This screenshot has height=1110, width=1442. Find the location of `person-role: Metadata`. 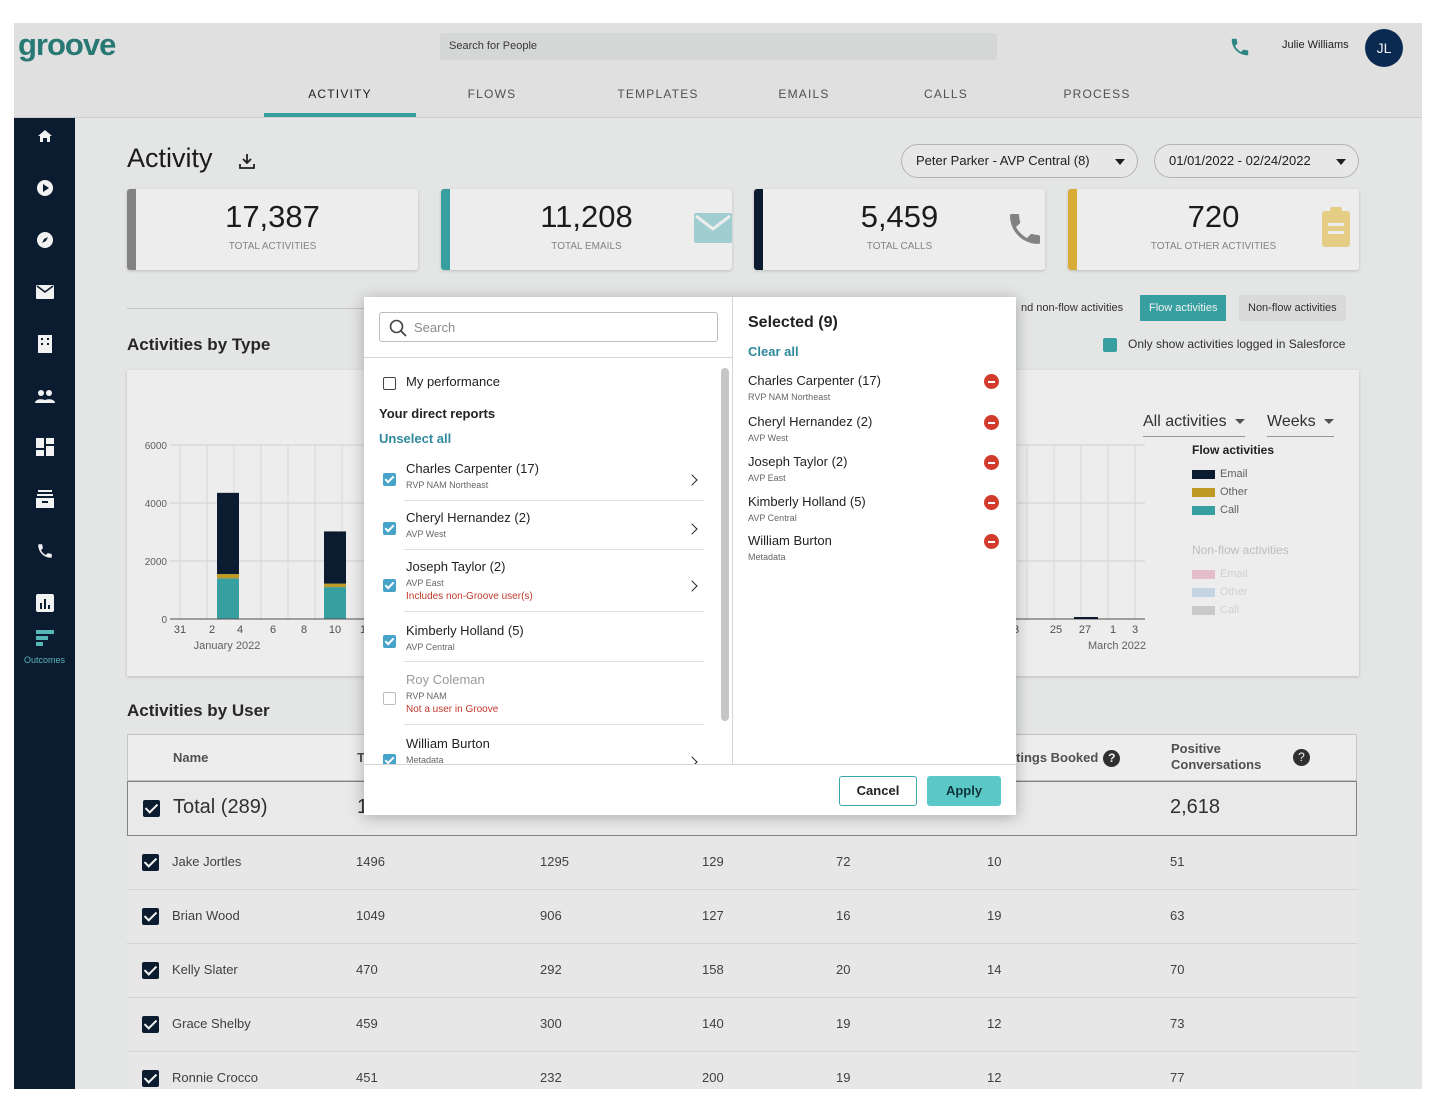

person-role: Metadata is located at coordinates (425, 759).